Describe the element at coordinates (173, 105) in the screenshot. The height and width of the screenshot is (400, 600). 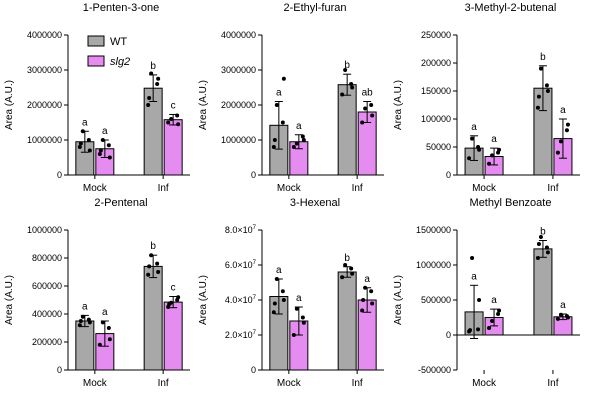
I see `significance-letter: c` at that location.